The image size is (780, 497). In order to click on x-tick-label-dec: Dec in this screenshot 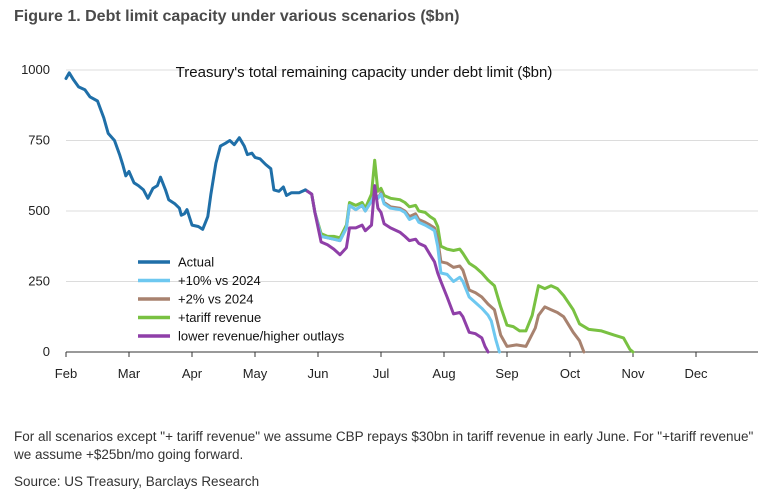, I will do `click(696, 373)`.